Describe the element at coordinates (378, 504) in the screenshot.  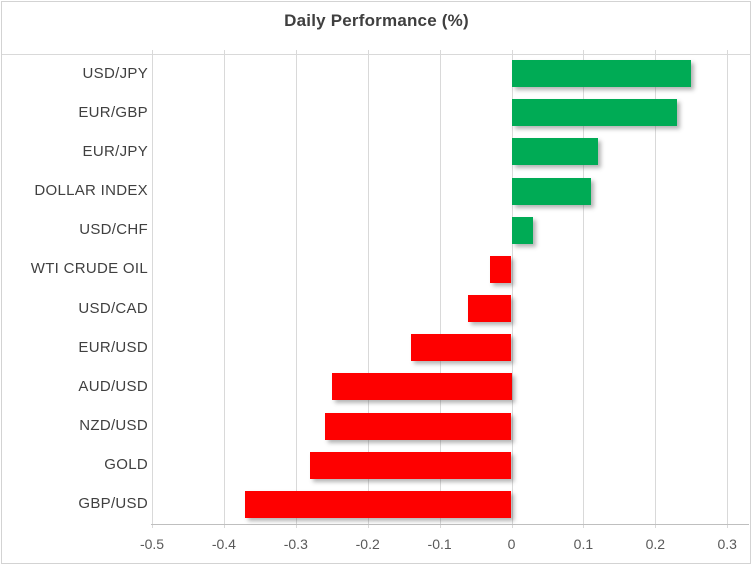
I see `bar-gbp-usd` at that location.